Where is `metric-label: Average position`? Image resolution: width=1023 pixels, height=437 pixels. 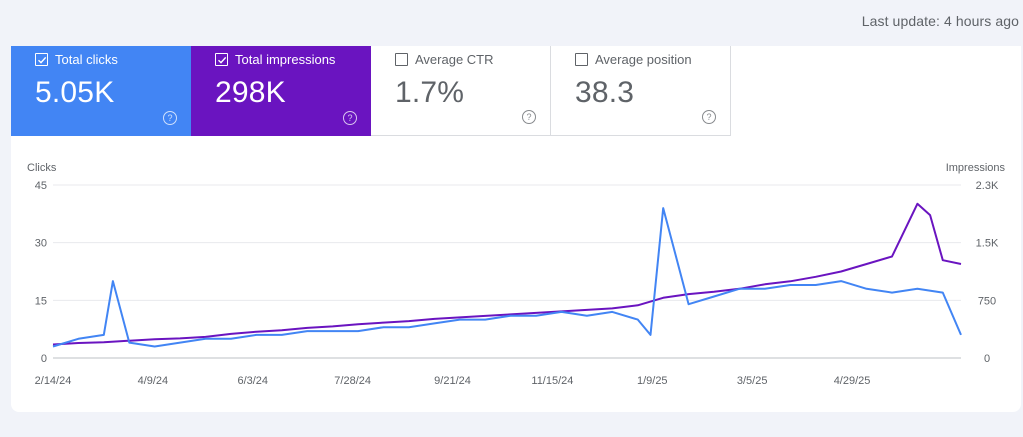
metric-label: Average position is located at coordinates (643, 59).